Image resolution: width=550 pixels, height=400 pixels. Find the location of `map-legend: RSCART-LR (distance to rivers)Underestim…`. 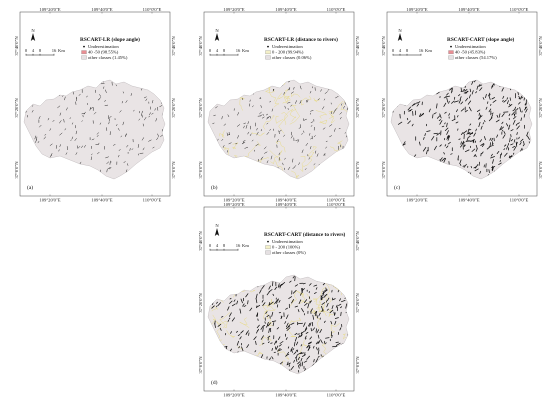

map-legend: RSCART-LR (distance to rivers)Underestim… is located at coordinates (301, 48).